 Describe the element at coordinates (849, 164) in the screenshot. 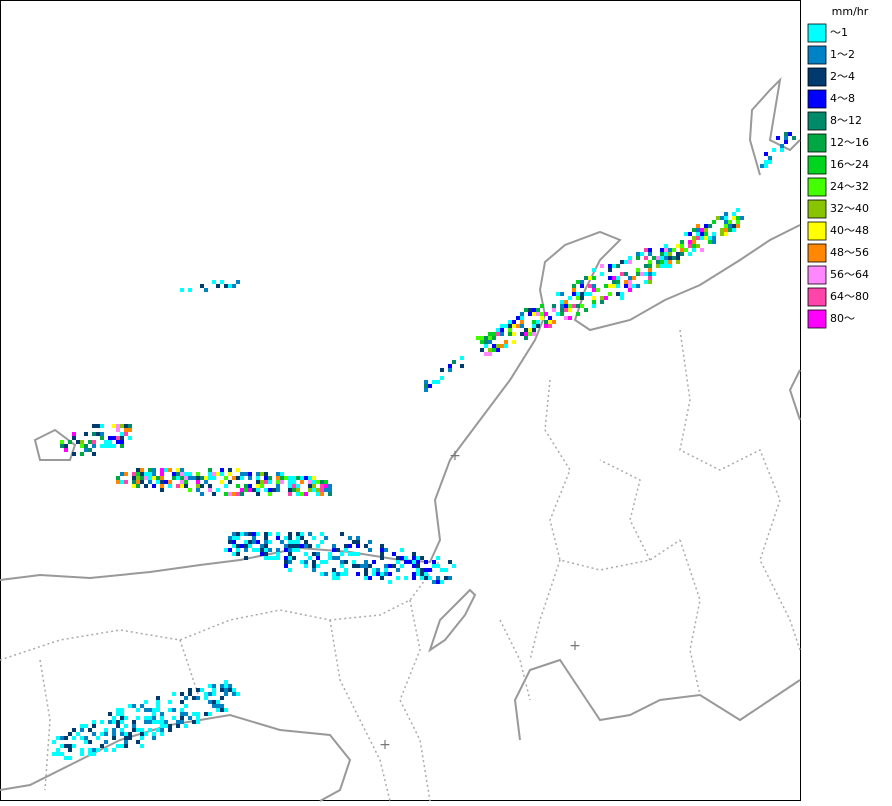

I see `legend-label: 16～24` at that location.